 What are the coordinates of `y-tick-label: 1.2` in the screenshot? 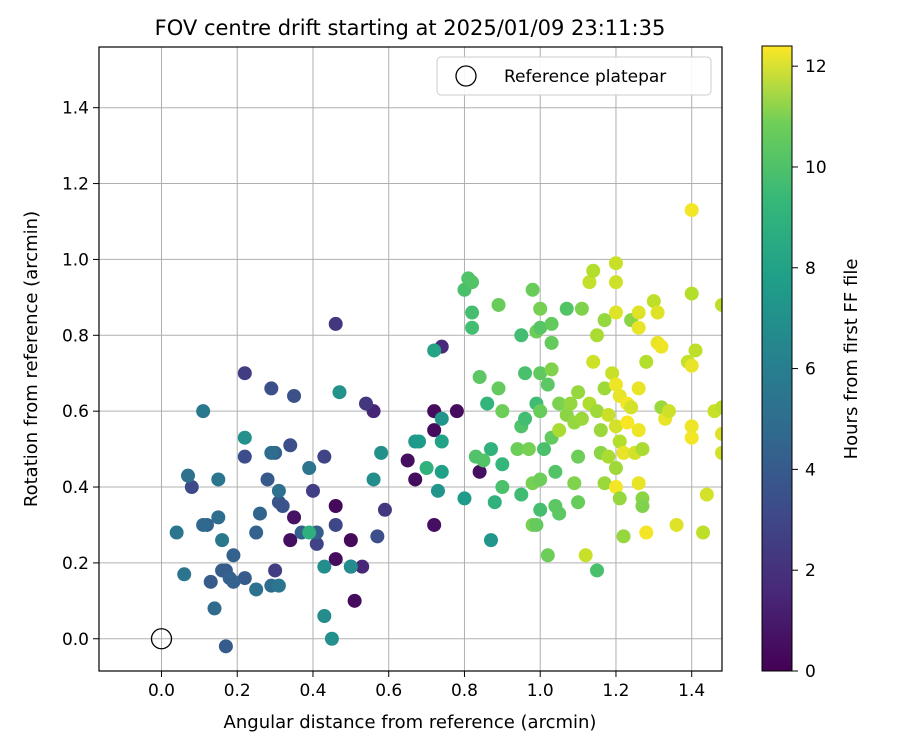 It's located at (75, 185).